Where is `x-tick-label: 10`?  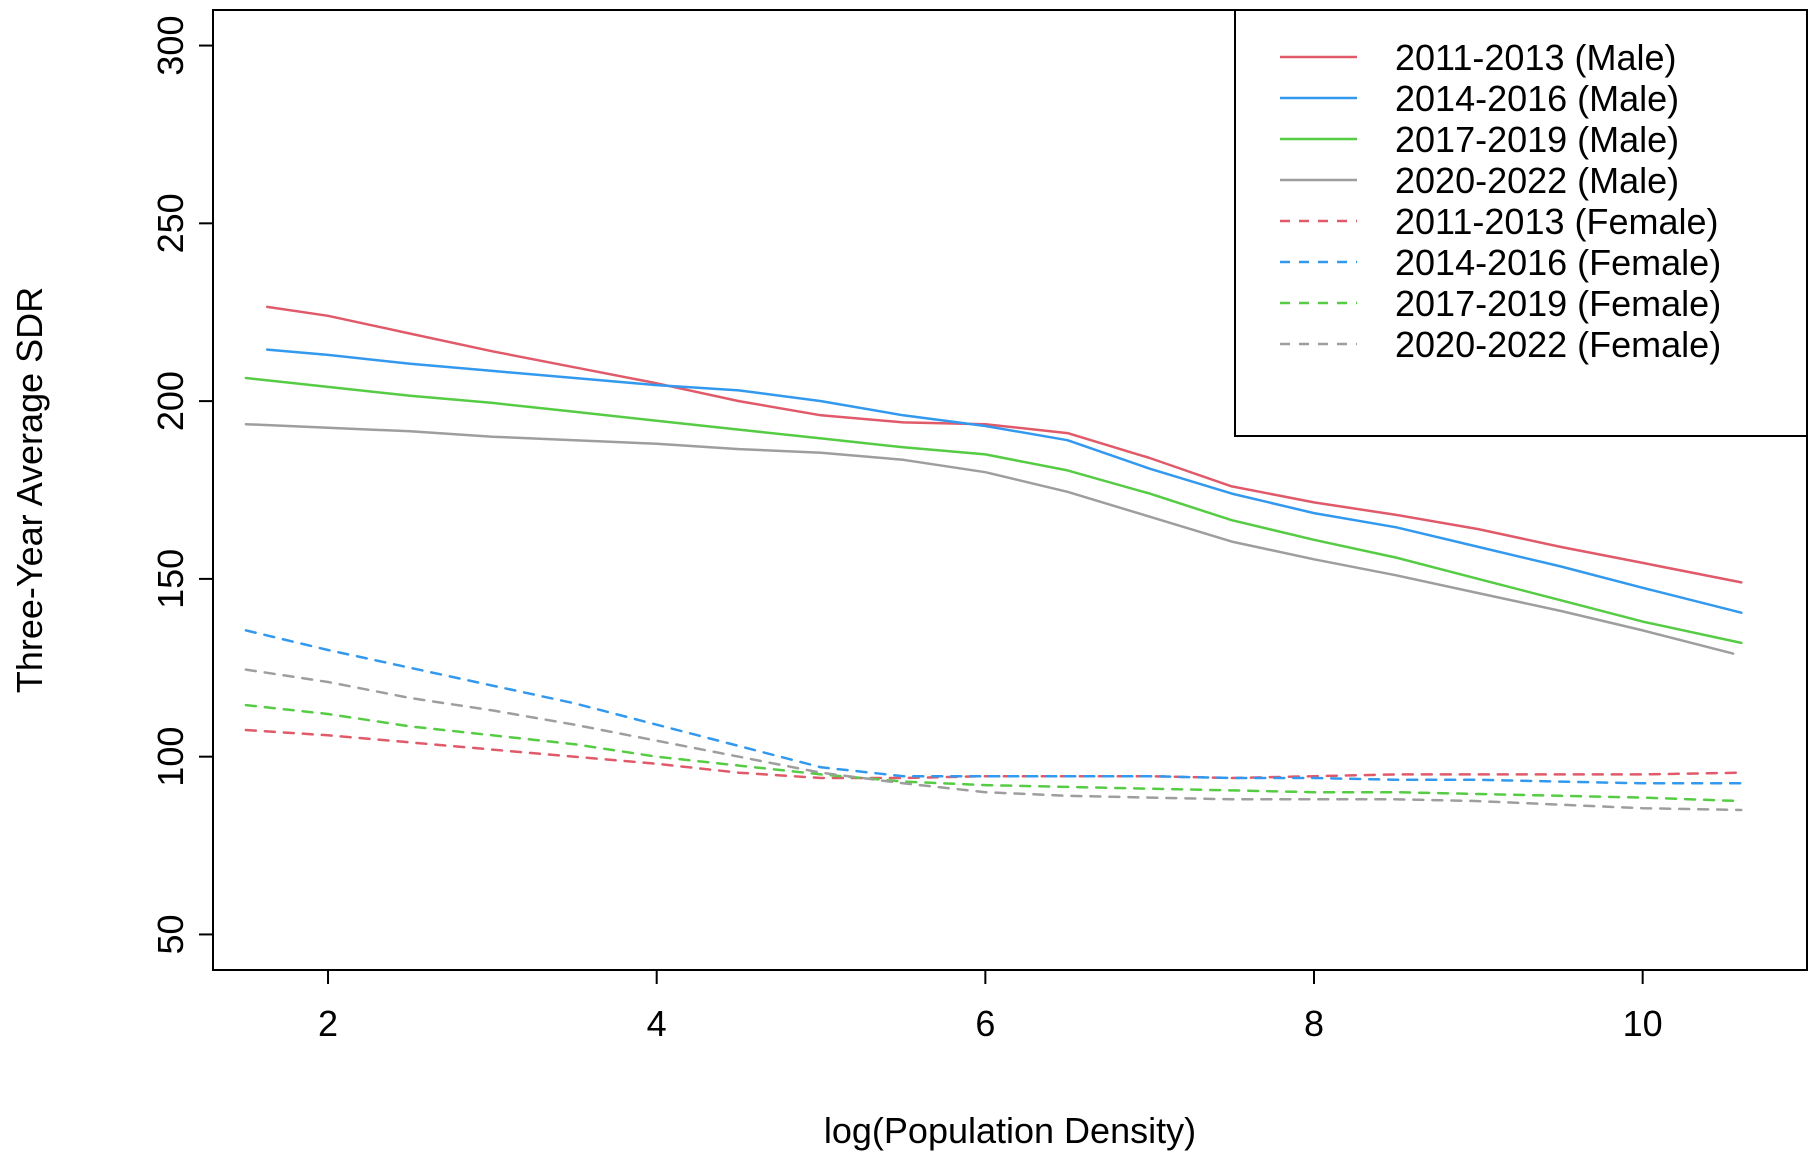
x-tick-label: 10 is located at coordinates (1643, 1023).